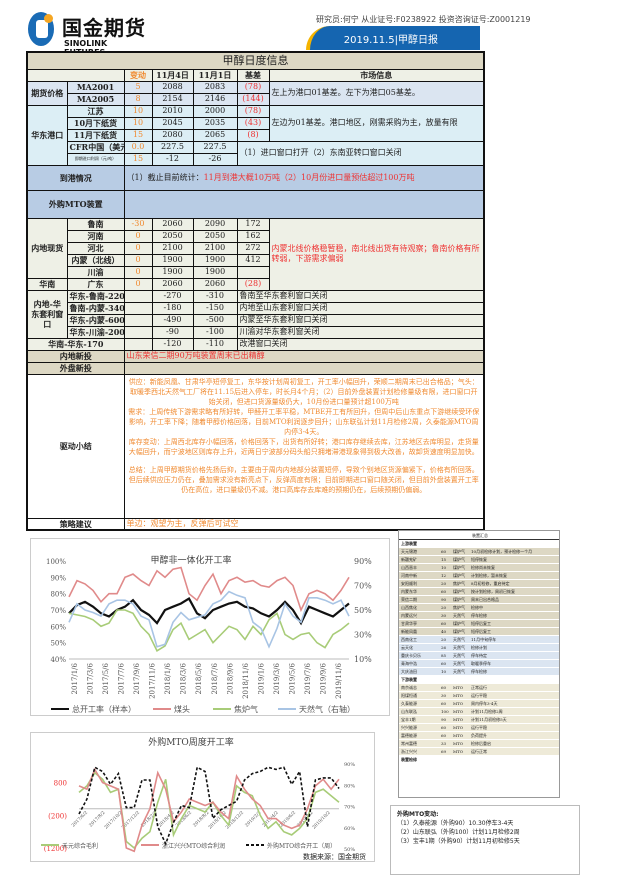 The image size is (633, 896). I want to click on driver-label: 驱动小结, so click(75, 446).